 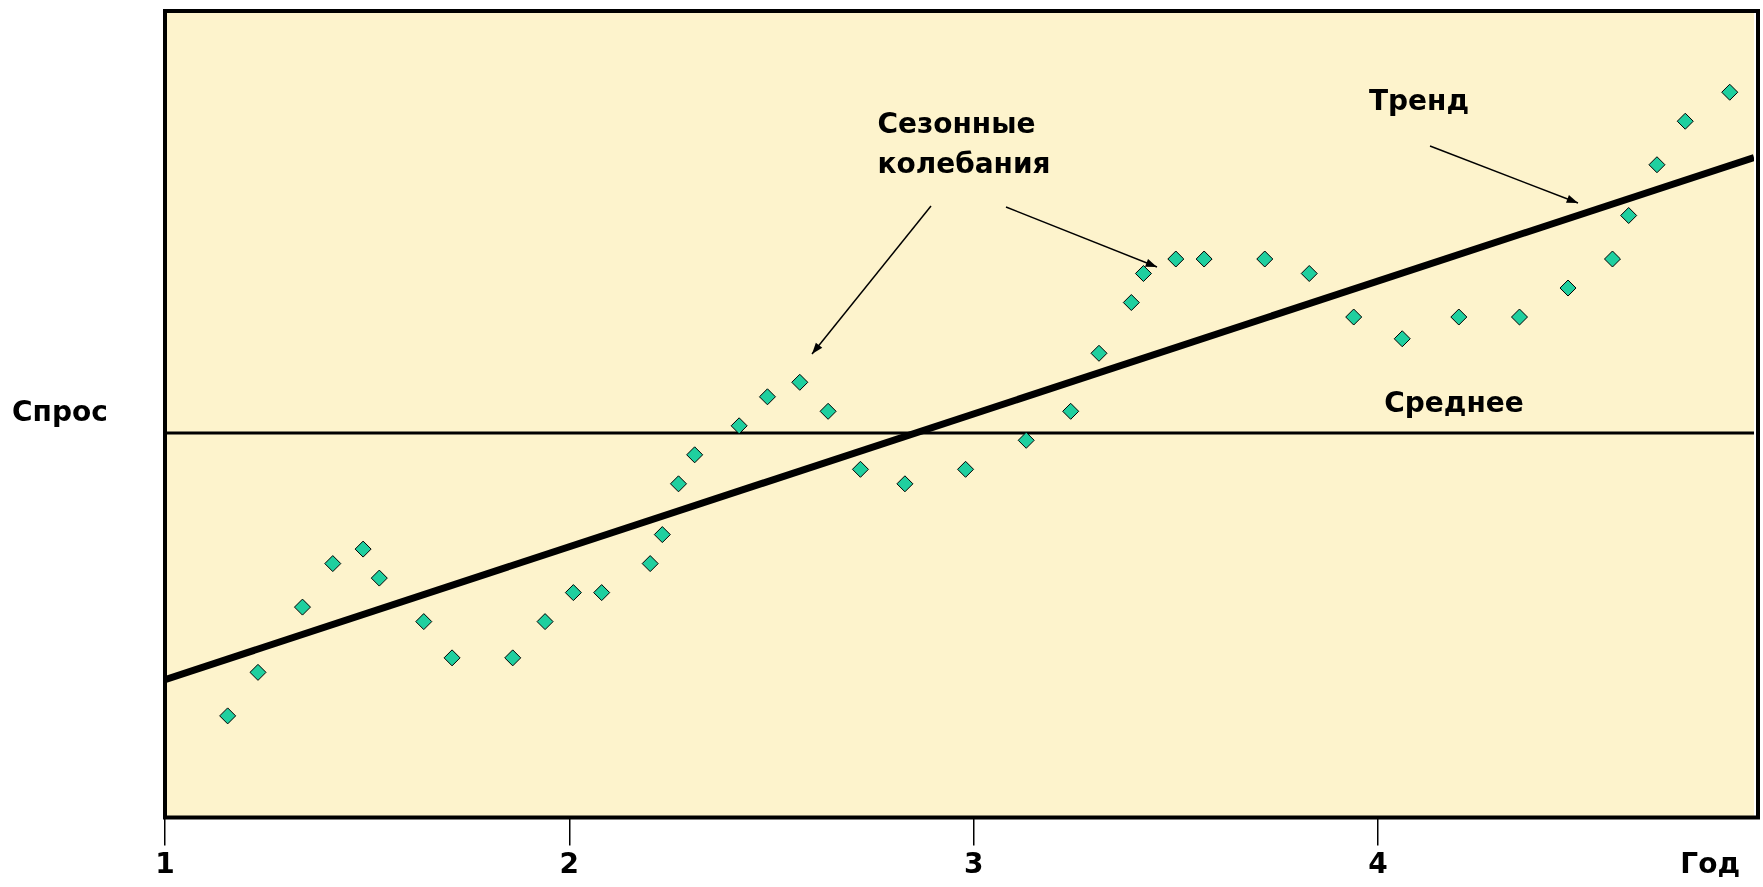 What do you see at coordinates (1454, 403) in the screenshot?
I see `ref-line-label: Среднее` at bounding box center [1454, 403].